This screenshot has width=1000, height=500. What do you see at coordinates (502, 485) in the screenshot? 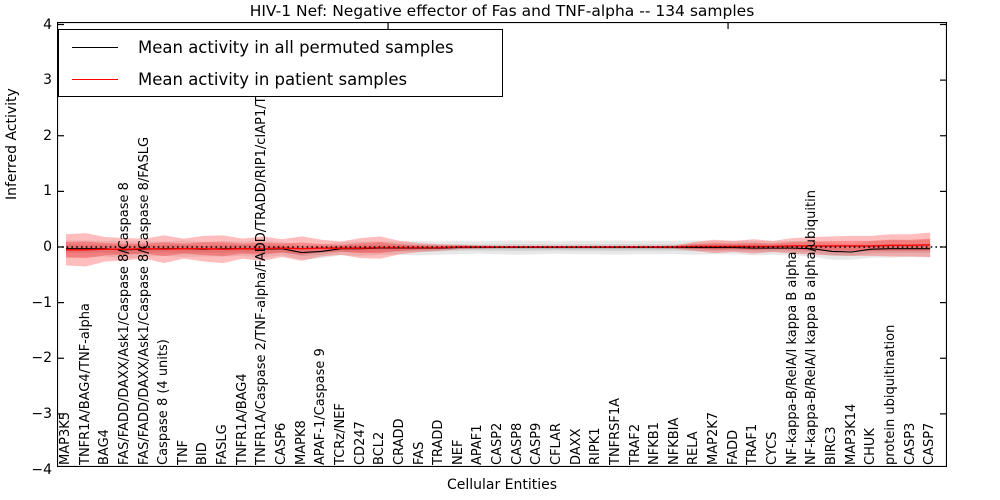
I see `x-axis-label: Cellular Entities` at bounding box center [502, 485].